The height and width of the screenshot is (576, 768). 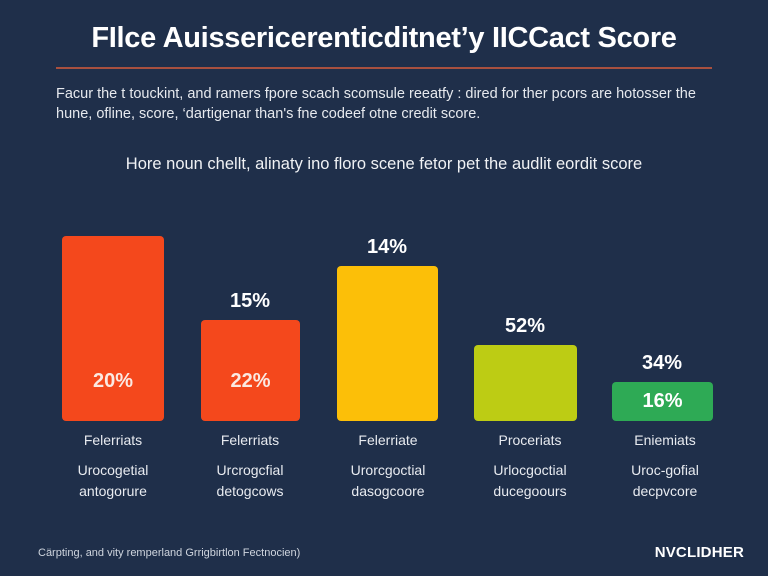 I want to click on category-2-desc-line2: detogcows, so click(x=250, y=491).